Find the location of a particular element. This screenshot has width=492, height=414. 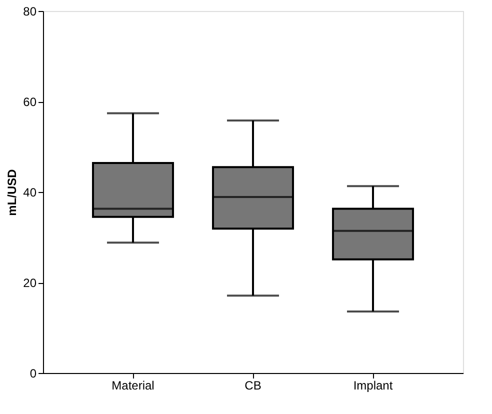

y-axis-title: mL/USD is located at coordinates (12, 192).